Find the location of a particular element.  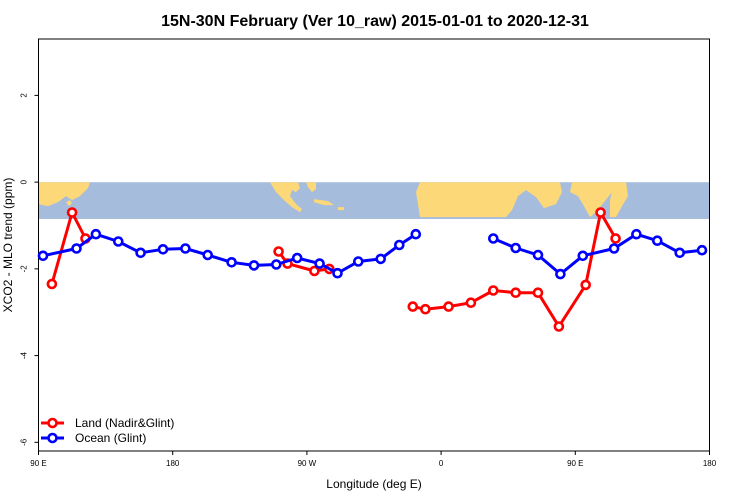

legend-land-marker is located at coordinates (52, 423).